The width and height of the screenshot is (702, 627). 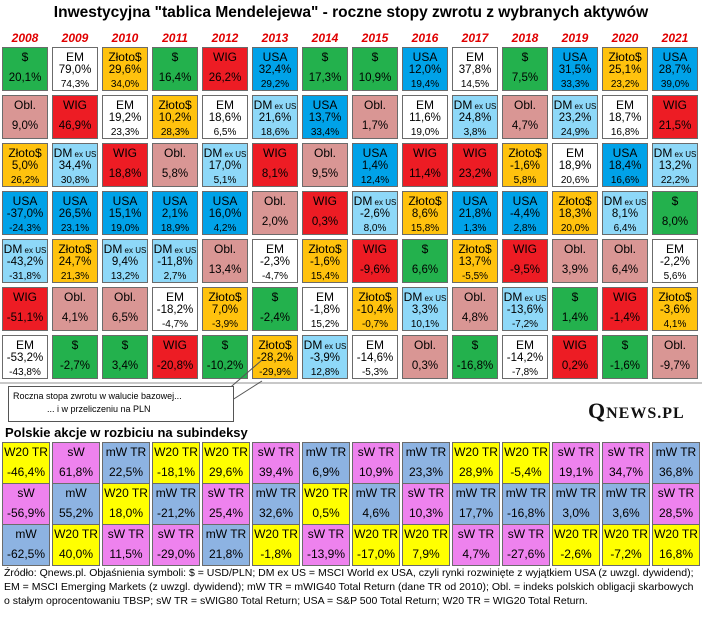 I want to click on return-pln: 22,2%, so click(x=675, y=180).